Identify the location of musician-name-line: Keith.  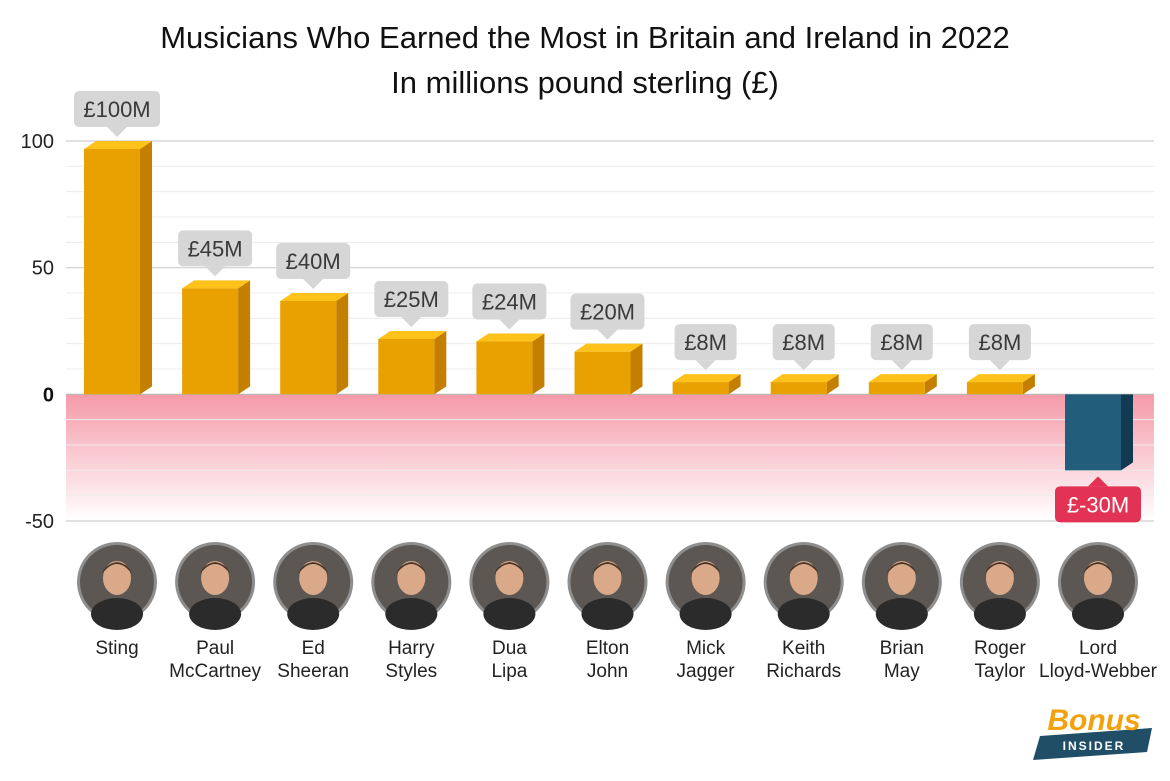
(803, 648).